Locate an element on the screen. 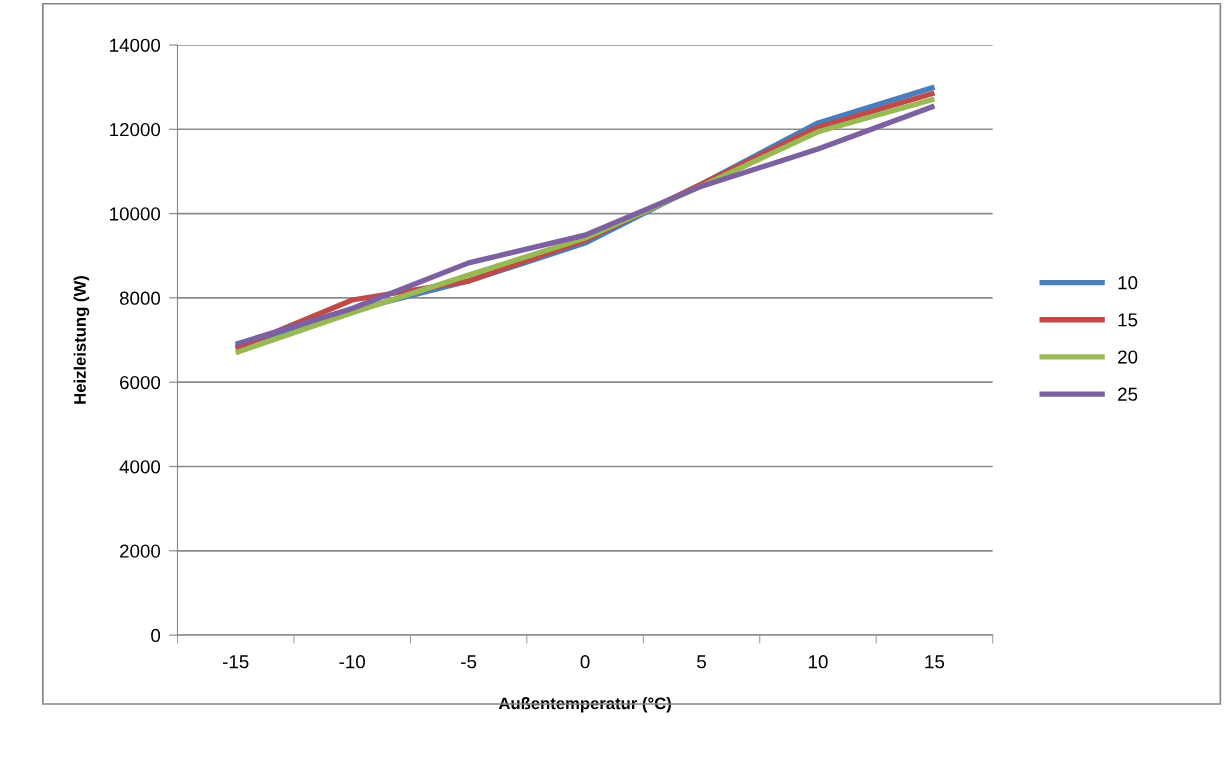 The height and width of the screenshot is (757, 1224). y-tick-label: 2000 is located at coordinates (140, 551).